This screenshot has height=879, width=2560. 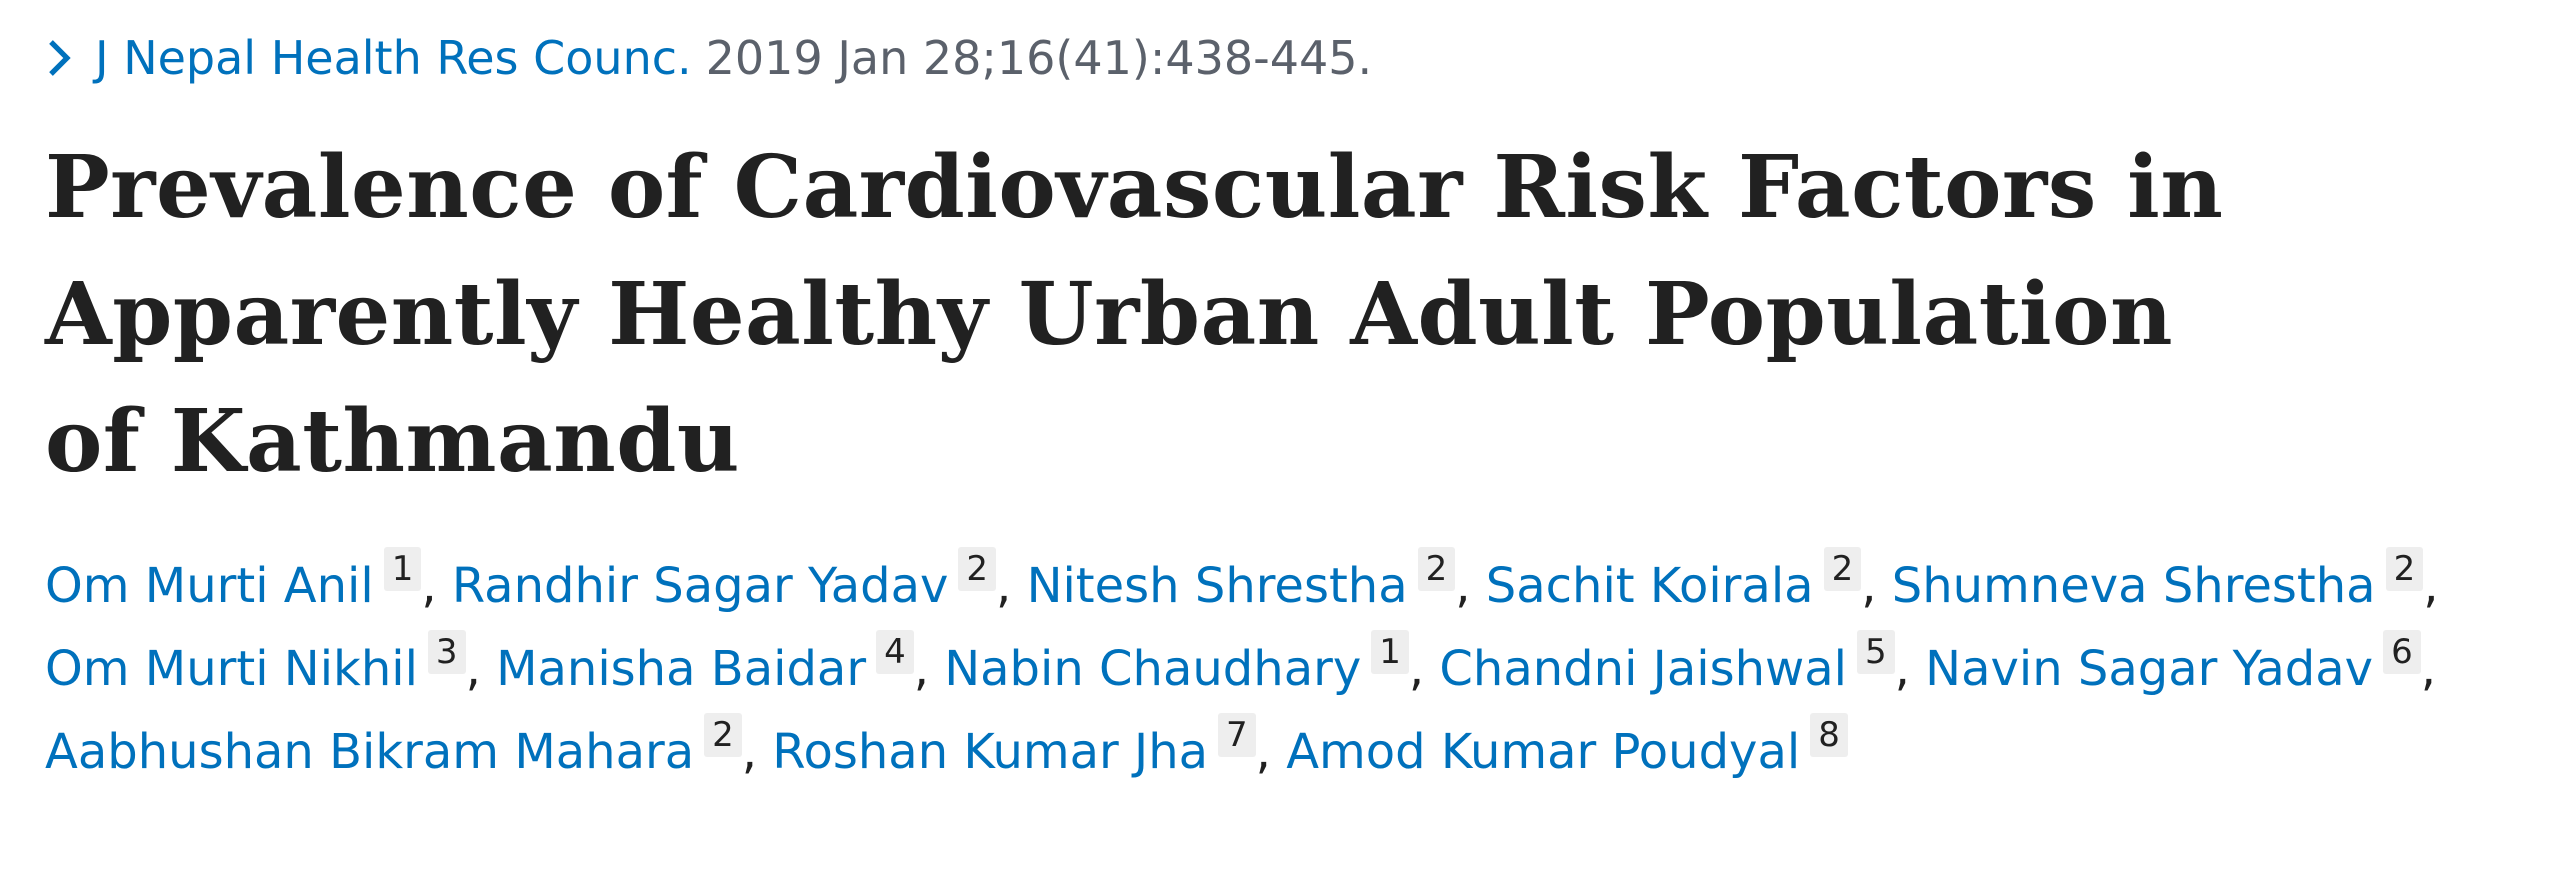 I want to click on author: Om Murti Anil 1, so click(x=248, y=580).